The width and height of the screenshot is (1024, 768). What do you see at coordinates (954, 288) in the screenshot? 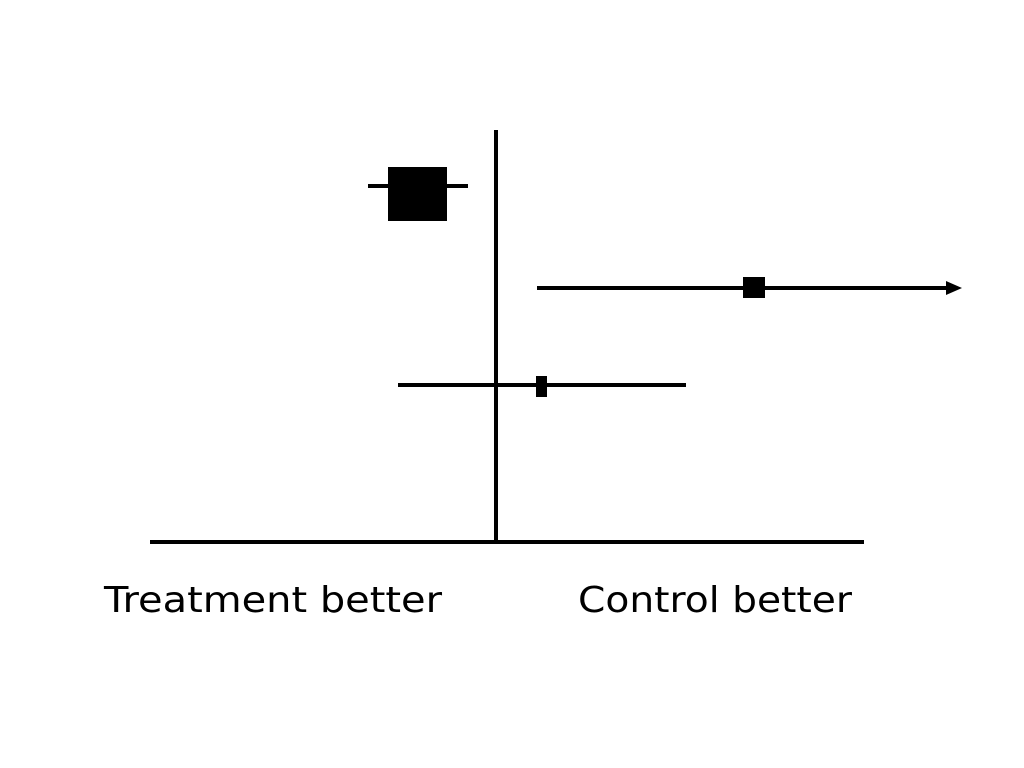
I see `arrowhead` at bounding box center [954, 288].